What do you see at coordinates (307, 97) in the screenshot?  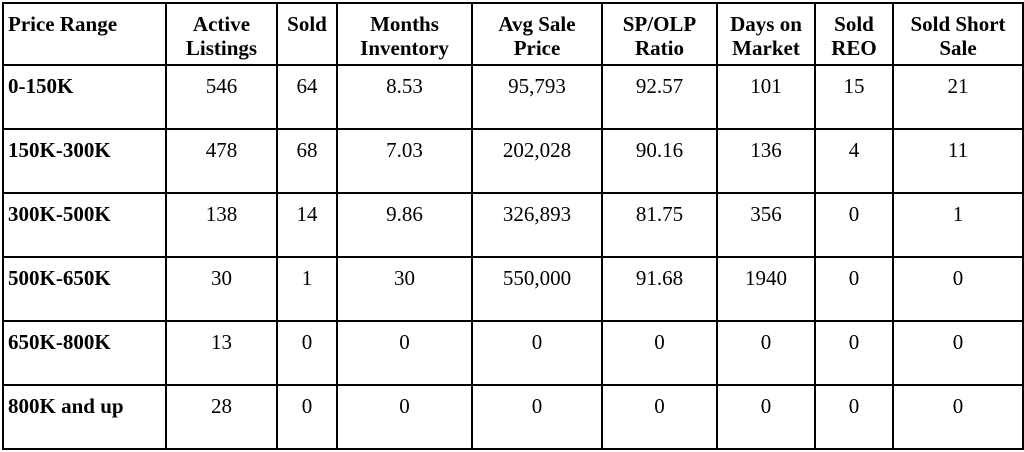 I see `cell-sold: 64` at bounding box center [307, 97].